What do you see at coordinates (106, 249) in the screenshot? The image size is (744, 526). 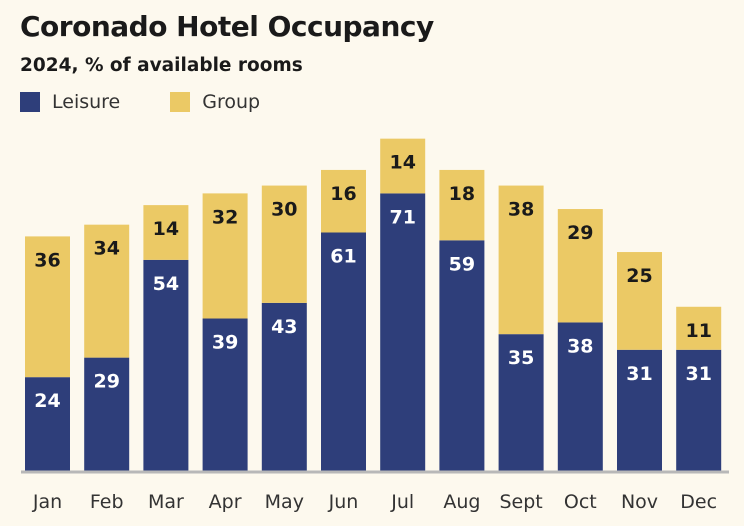 I see `data-label-group-feb: 34` at bounding box center [106, 249].